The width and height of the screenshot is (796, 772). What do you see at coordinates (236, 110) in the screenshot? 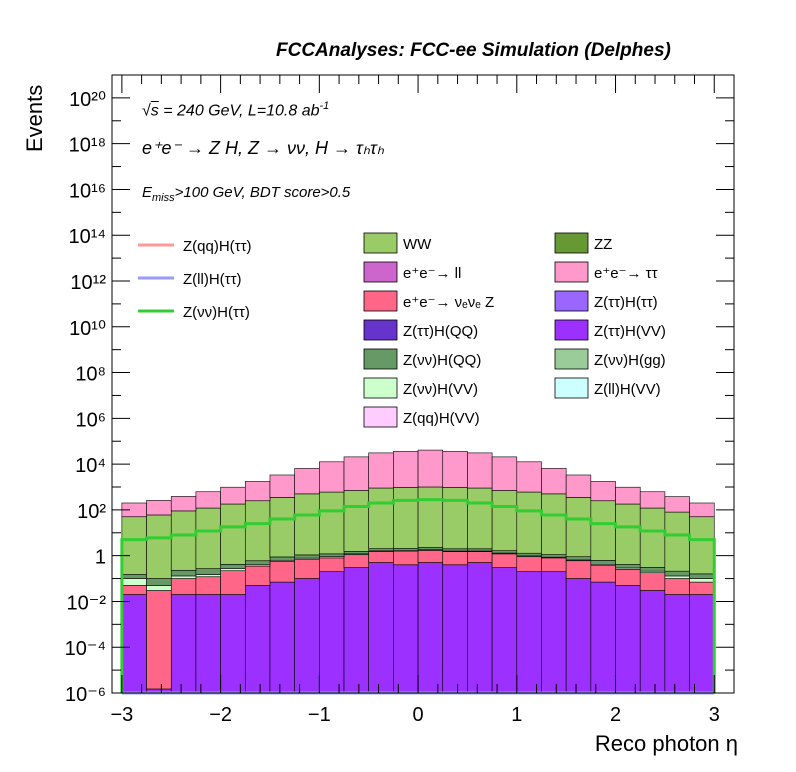
I see `energy-lumi-annotation: √s = 240 GeV, L=10.8 ab-1` at bounding box center [236, 110].